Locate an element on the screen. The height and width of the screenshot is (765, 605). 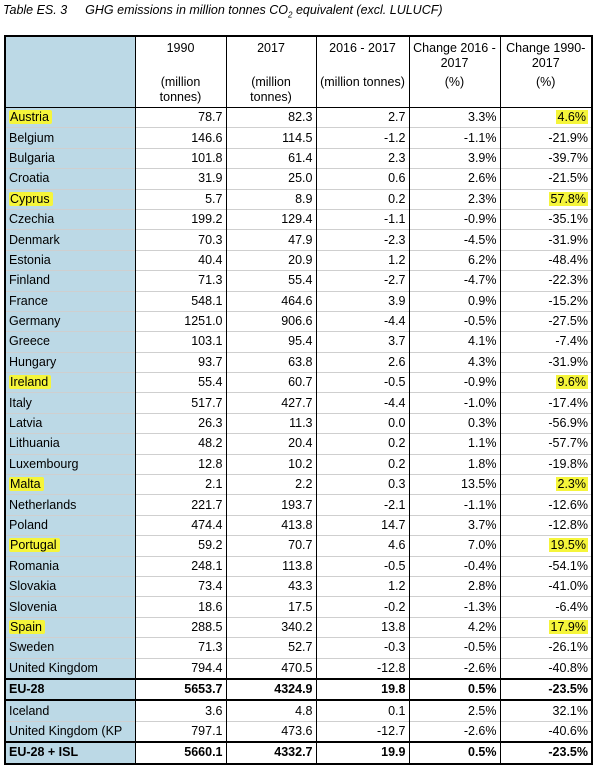
change-pct-2016-2017: 2.6% is located at coordinates (454, 179).